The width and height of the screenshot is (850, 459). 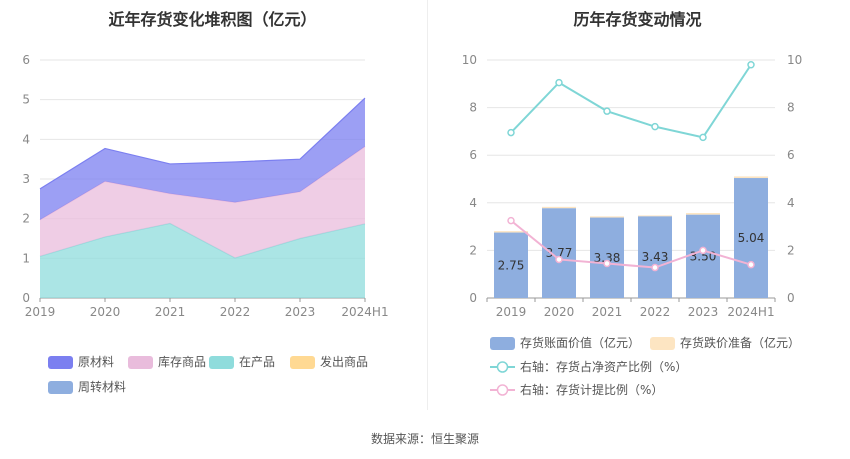 What do you see at coordinates (96, 362) in the screenshot?
I see `legend-label: 原材料` at bounding box center [96, 362].